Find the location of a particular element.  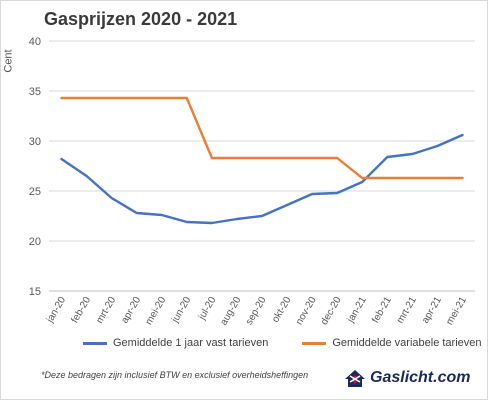

chart-title: Gasprijzen 2020 - 2021 is located at coordinates (141, 19).